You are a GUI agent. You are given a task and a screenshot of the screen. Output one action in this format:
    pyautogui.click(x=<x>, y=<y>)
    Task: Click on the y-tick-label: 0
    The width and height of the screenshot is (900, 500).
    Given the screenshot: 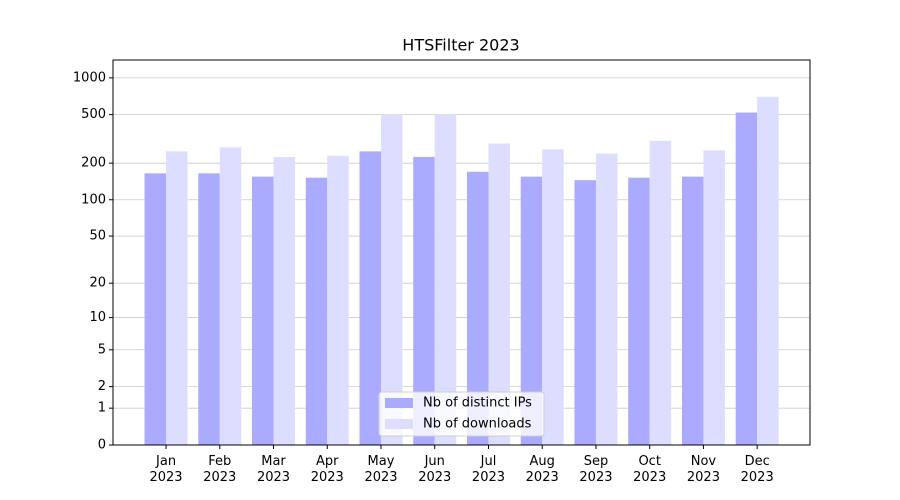 What is the action you would take?
    pyautogui.click(x=102, y=445)
    